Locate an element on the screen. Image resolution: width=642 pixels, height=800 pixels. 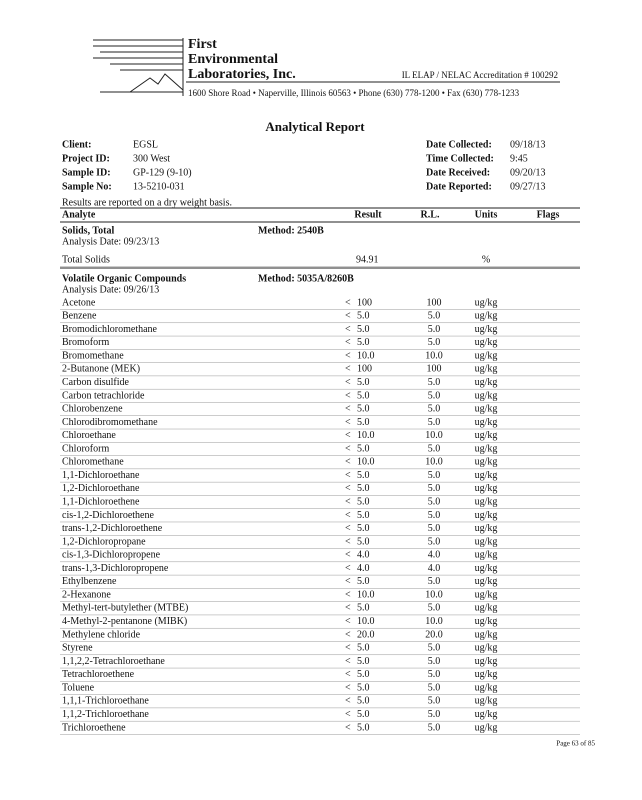
result: 100 is located at coordinates (364, 369).